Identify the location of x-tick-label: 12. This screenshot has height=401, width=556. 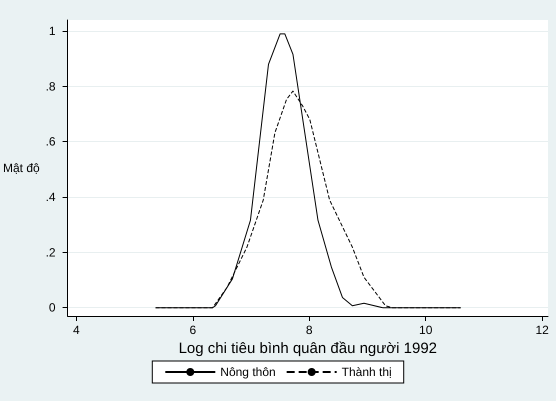
(542, 330).